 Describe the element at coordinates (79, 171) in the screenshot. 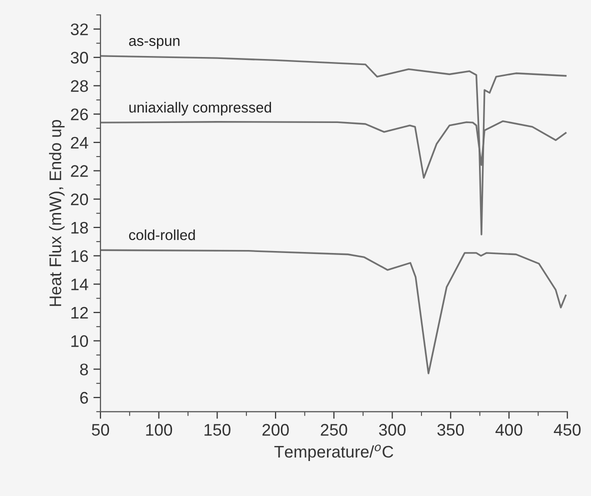

I see `y-tick-label: 22` at that location.